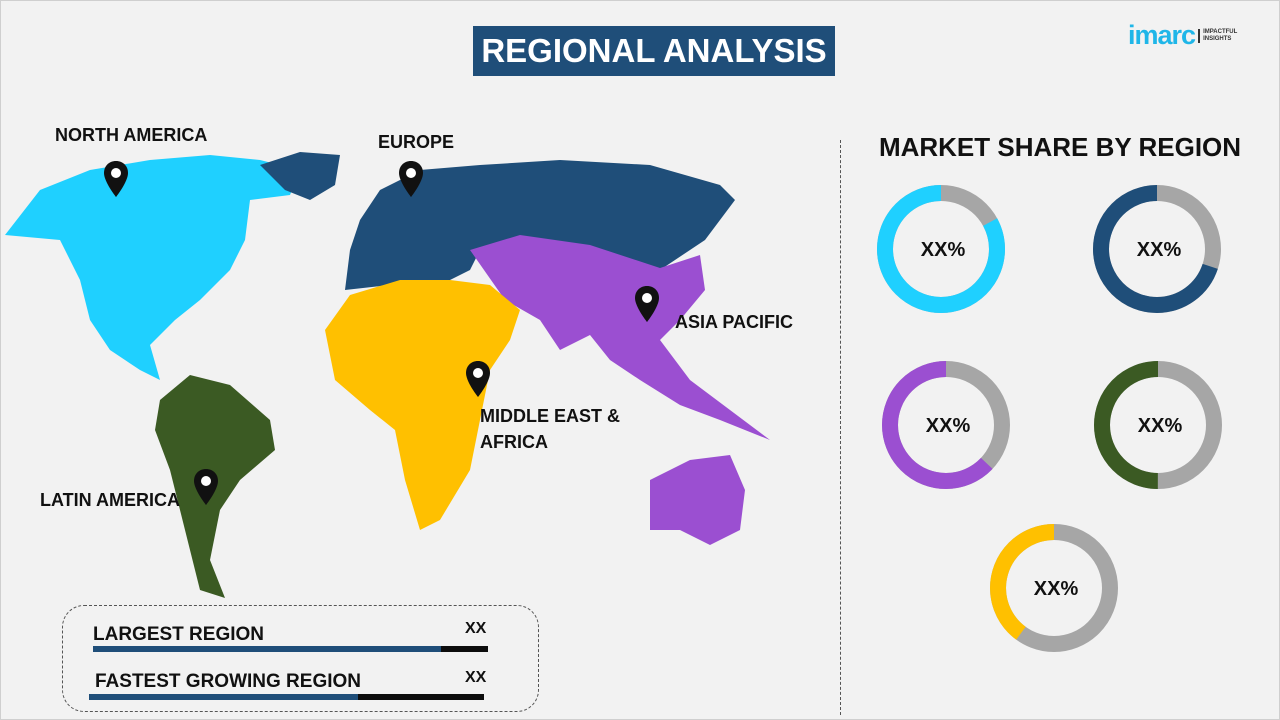  What do you see at coordinates (697, 500) in the screenshot?
I see `region-australia` at bounding box center [697, 500].